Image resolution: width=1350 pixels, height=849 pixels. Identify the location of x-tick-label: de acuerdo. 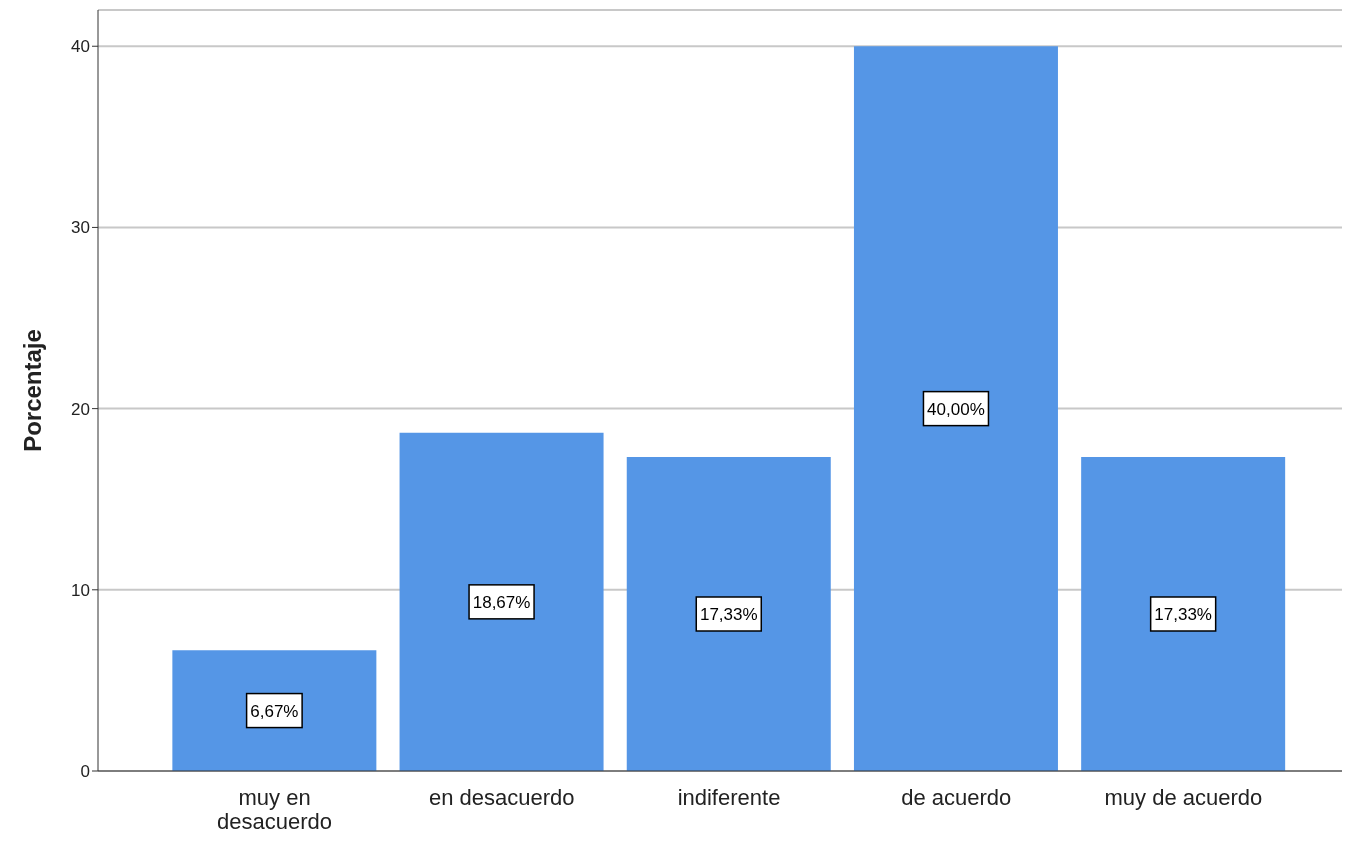
(956, 797).